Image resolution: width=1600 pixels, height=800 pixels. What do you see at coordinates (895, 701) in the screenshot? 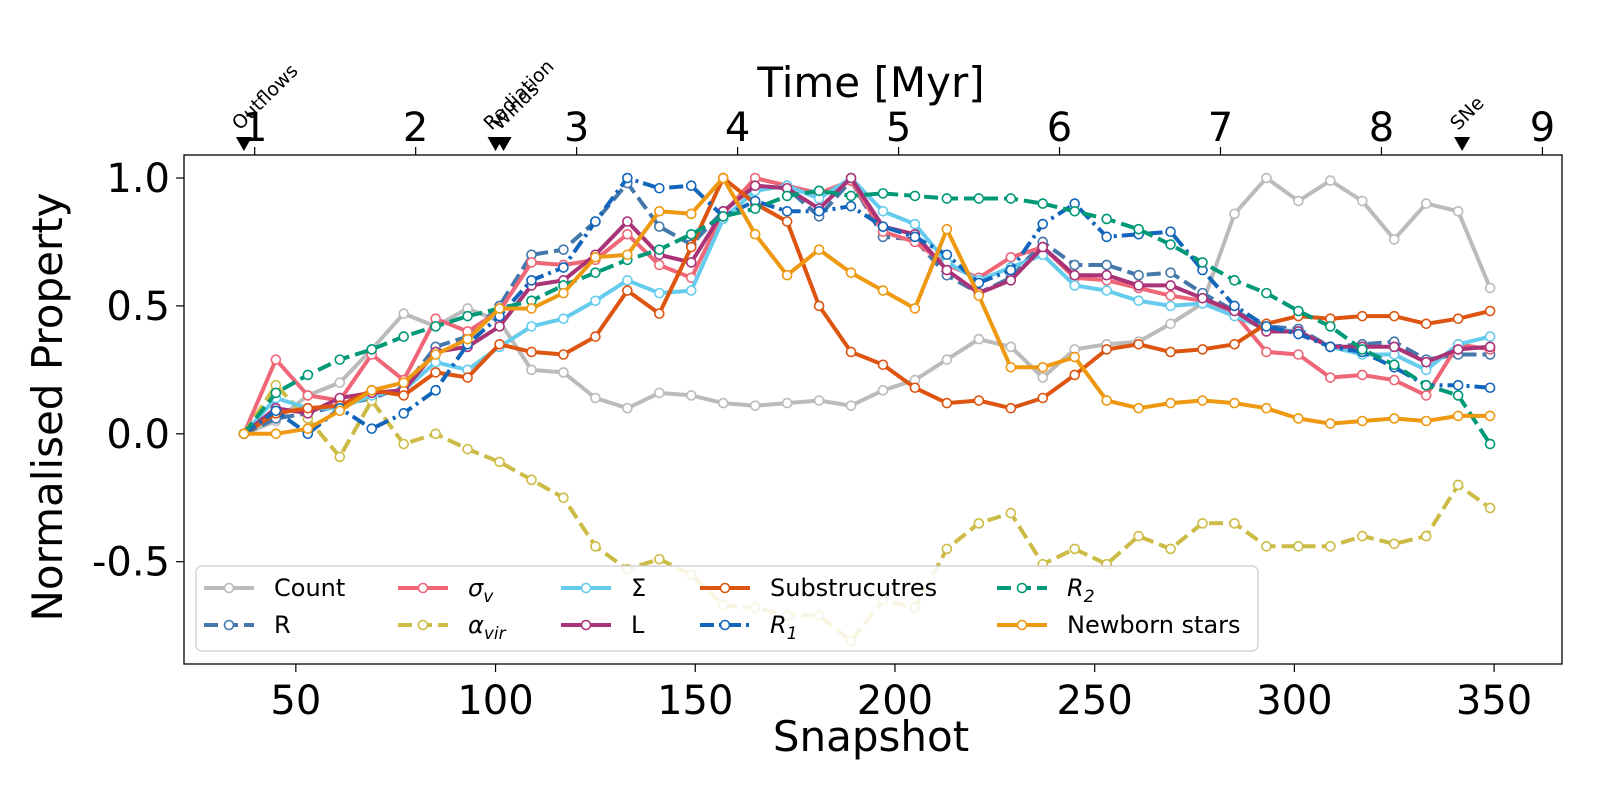
I see `x-tick-label: 200` at bounding box center [895, 701].